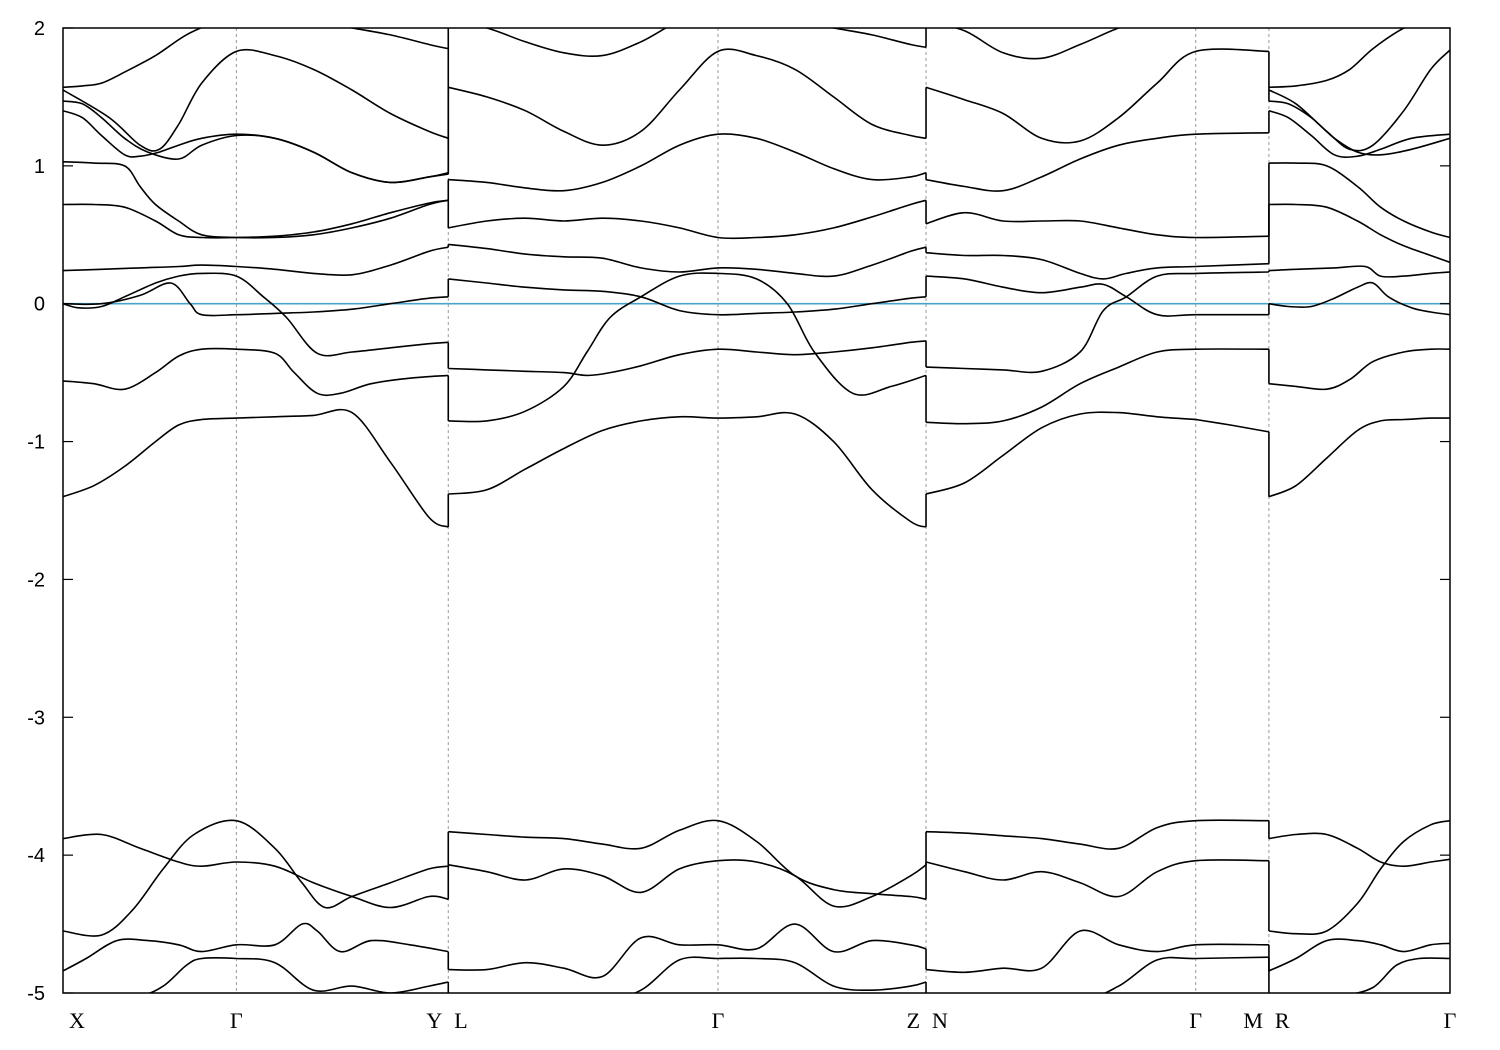 This screenshot has height=1050, width=1500. I want to click on y-tick-label-4: -2, so click(36, 580).